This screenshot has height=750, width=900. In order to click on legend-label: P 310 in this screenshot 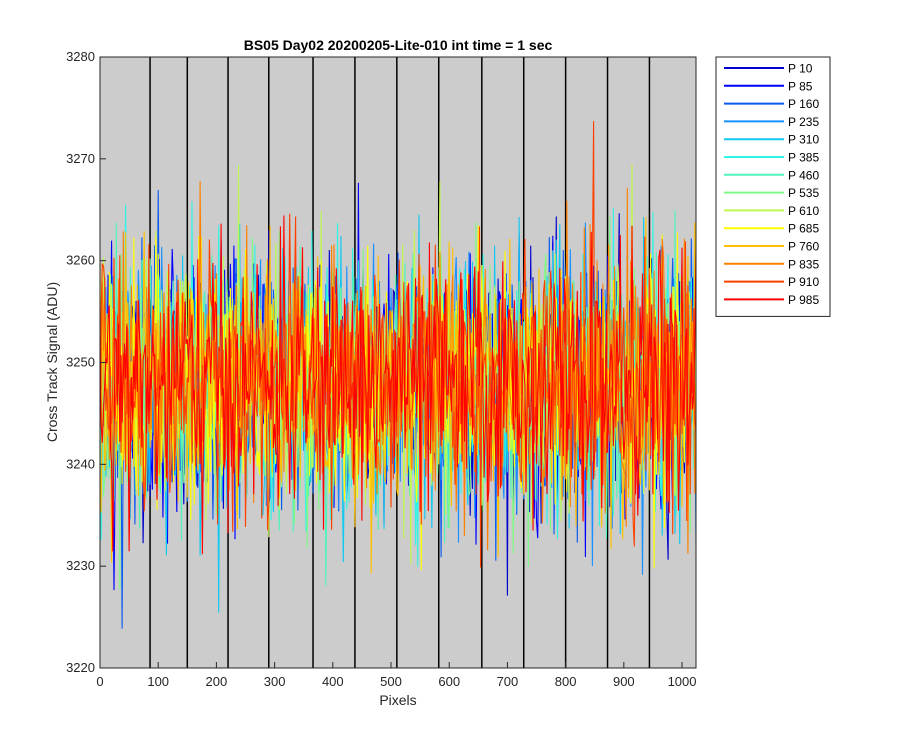, I will do `click(803, 140)`.